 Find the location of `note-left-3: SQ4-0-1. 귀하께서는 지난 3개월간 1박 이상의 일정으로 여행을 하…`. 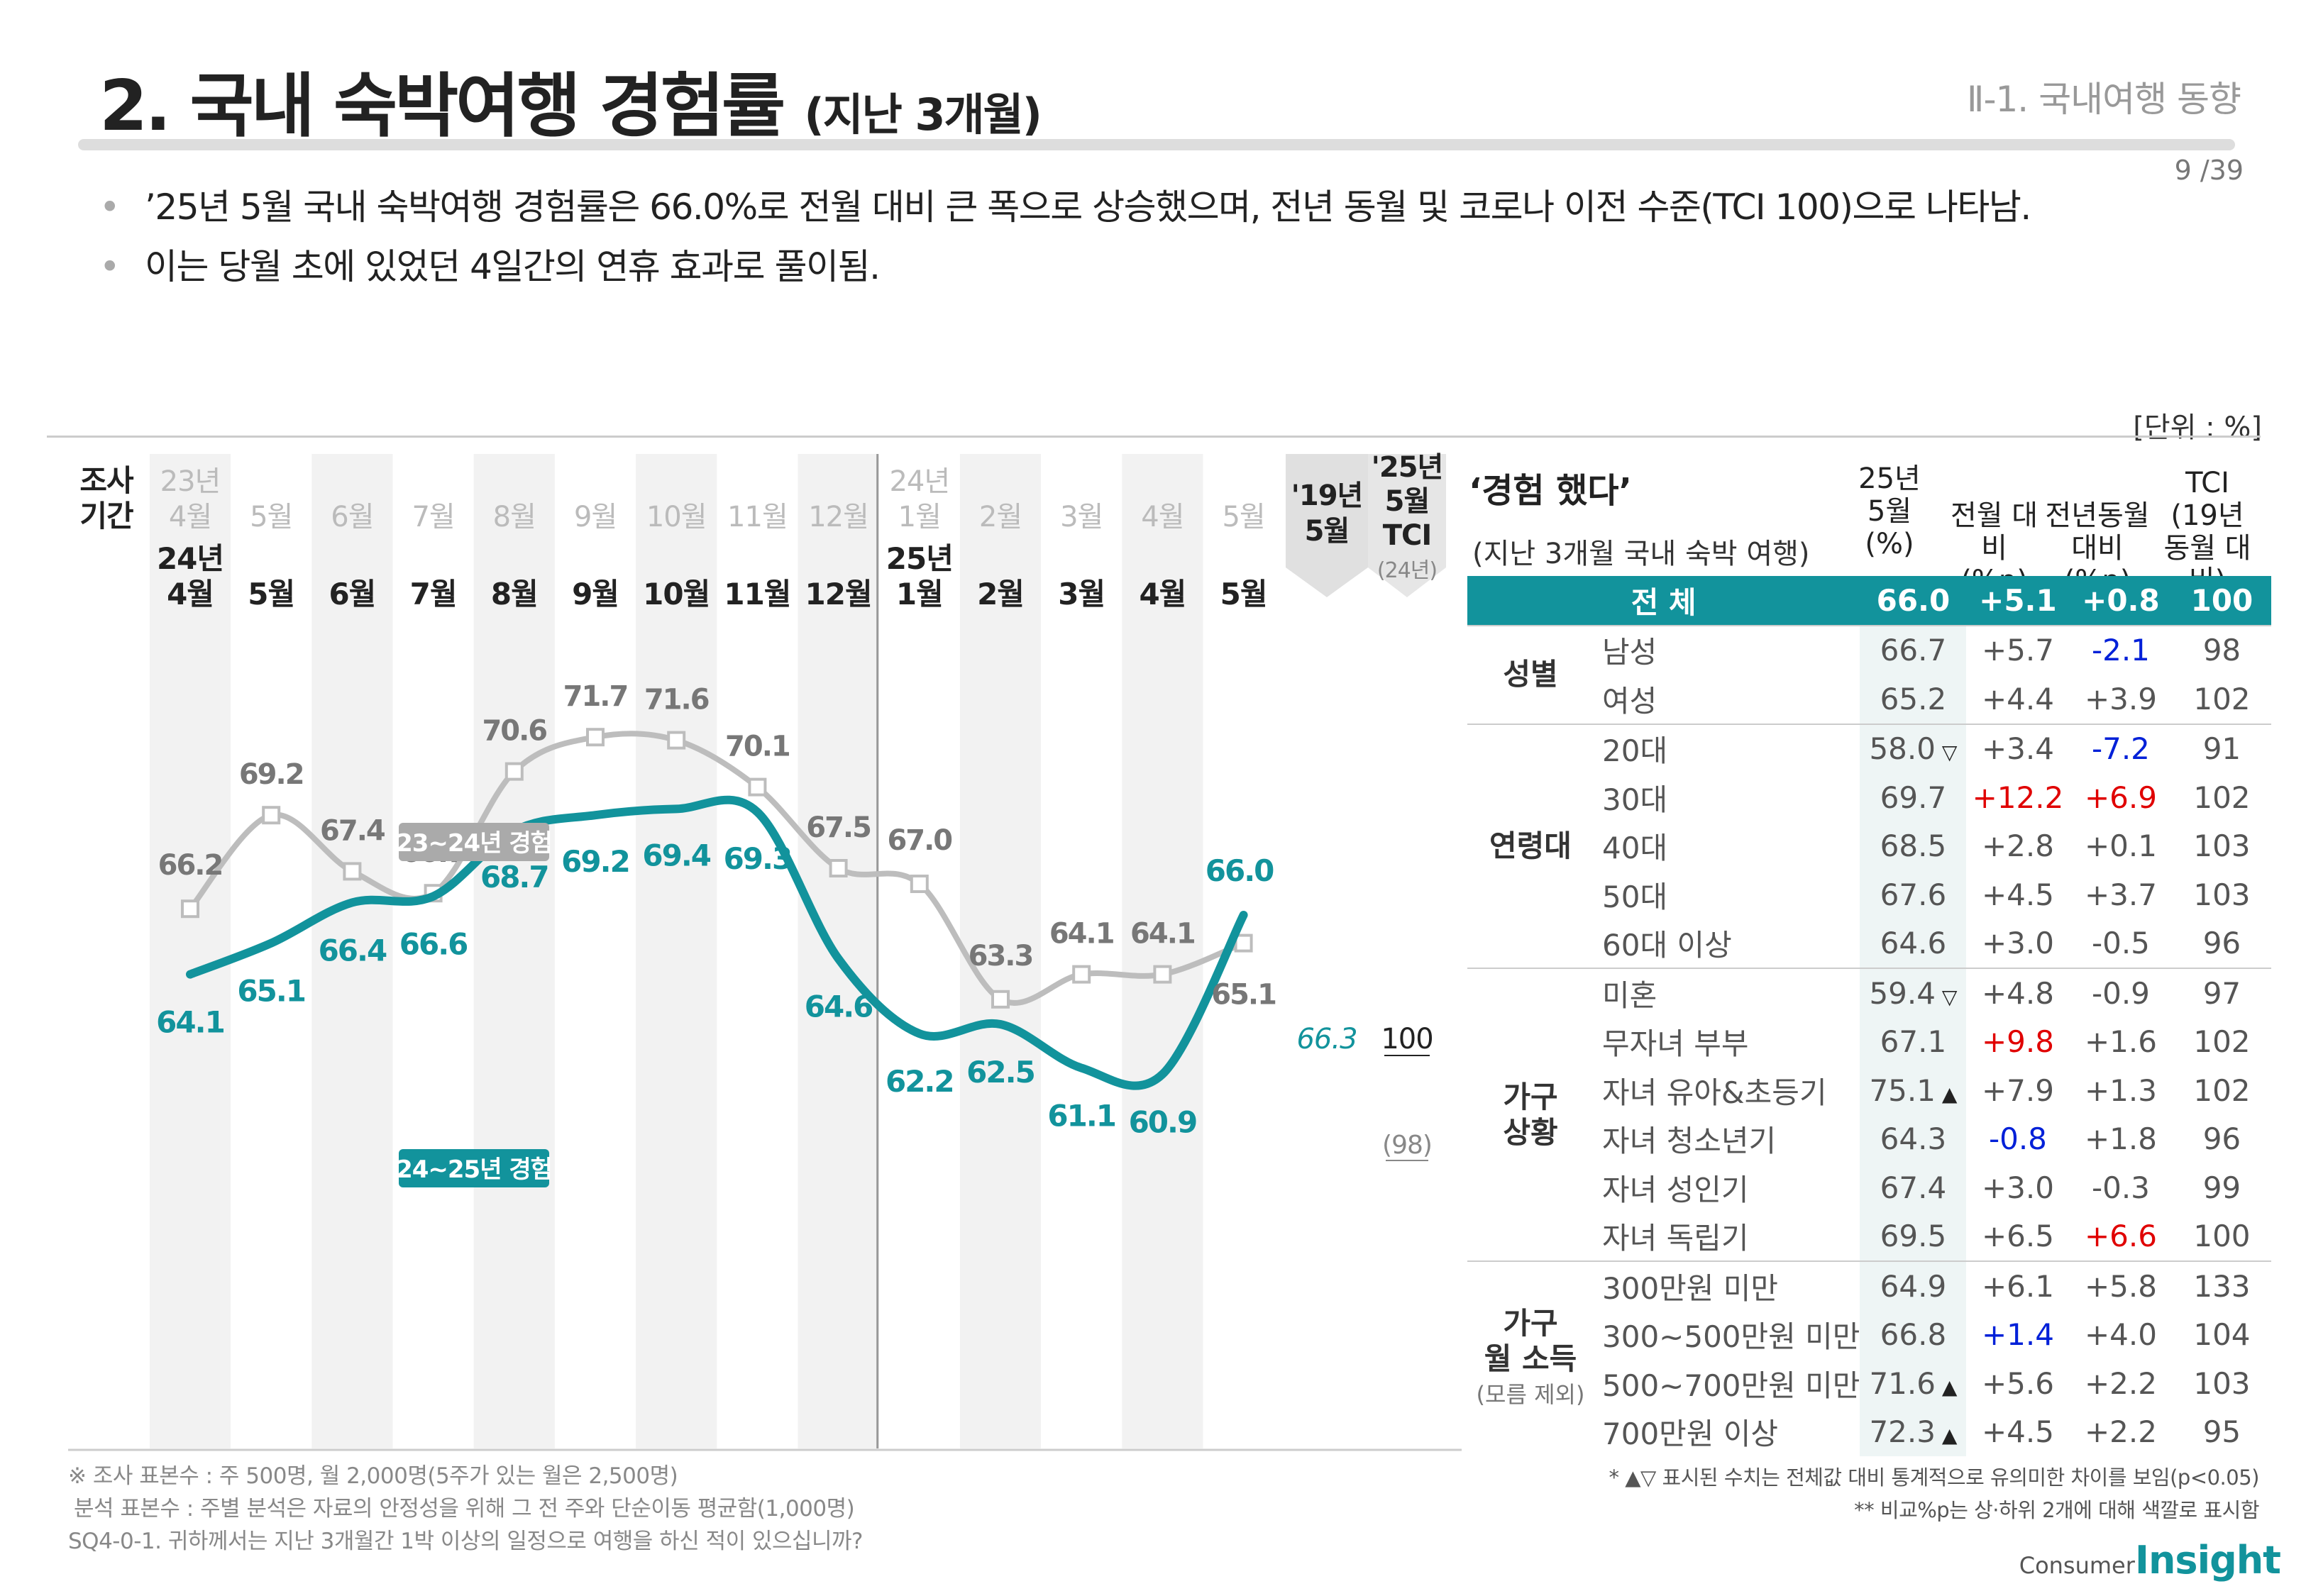

note-left-3: SQ4-0-1. 귀하께서는 지난 3개월간 1박 이상의 일정으로 여행을 하… is located at coordinates (466, 1541).